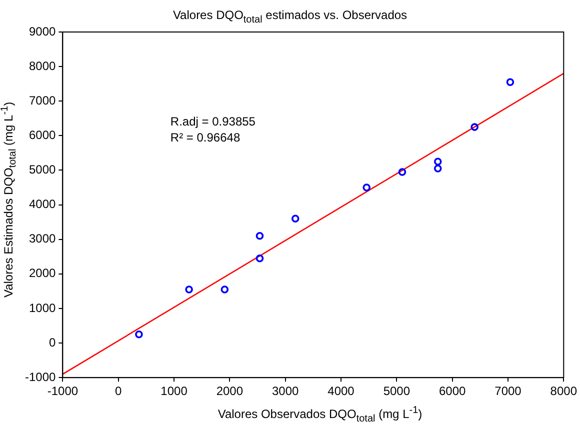  What do you see at coordinates (508, 391) in the screenshot?
I see `x-tick-label: 7000` at bounding box center [508, 391].